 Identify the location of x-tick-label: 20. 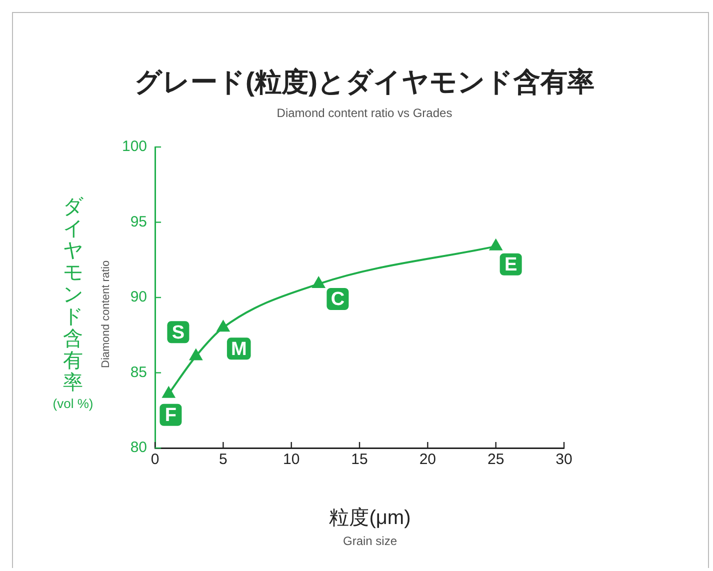
(427, 459).